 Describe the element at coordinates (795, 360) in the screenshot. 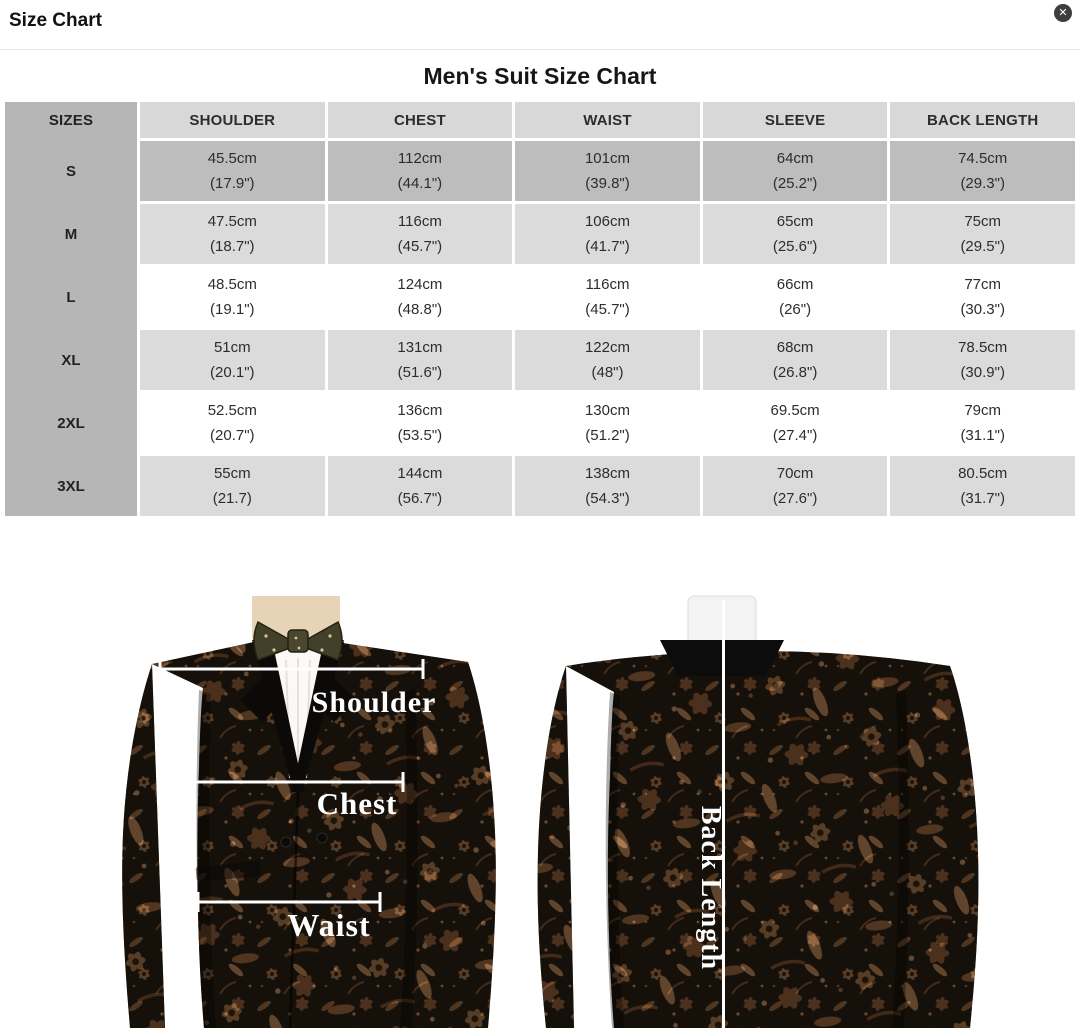

I see `measurement-cell: 68cm (26.8")` at that location.